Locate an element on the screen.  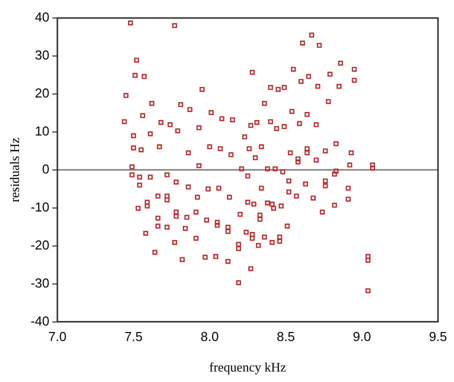
x-tick-label: 9.5 is located at coordinates (438, 336).